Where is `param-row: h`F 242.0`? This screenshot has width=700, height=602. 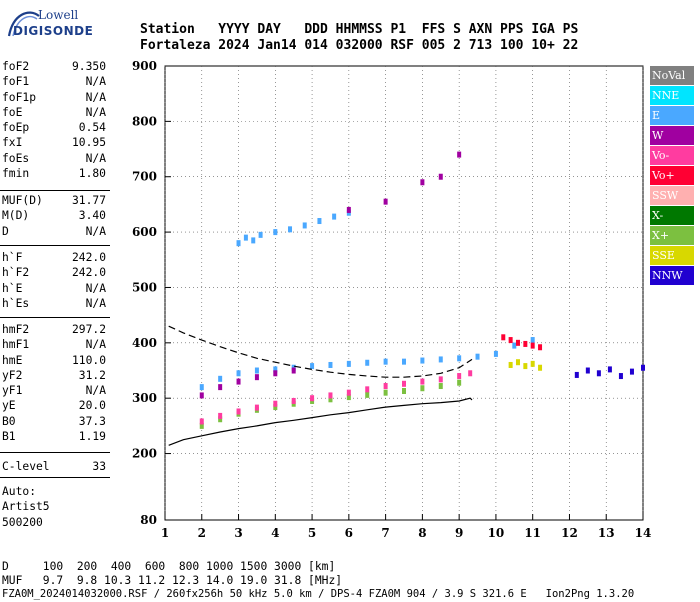 param-row: h`F 242.0 is located at coordinates (54, 257).